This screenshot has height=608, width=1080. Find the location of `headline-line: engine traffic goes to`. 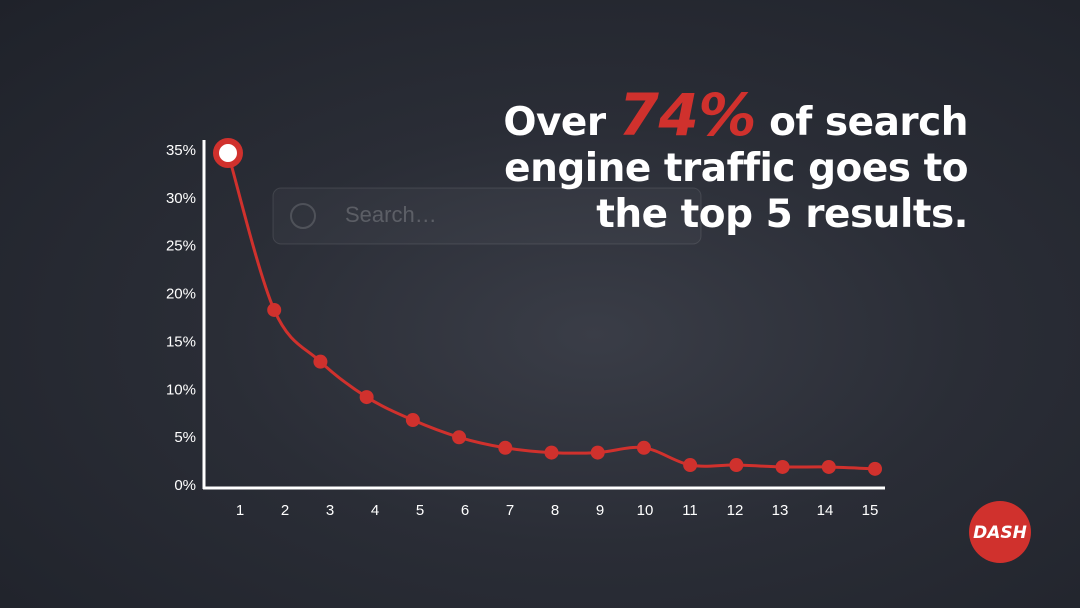

headline-line: engine traffic goes to is located at coordinates (736, 168).